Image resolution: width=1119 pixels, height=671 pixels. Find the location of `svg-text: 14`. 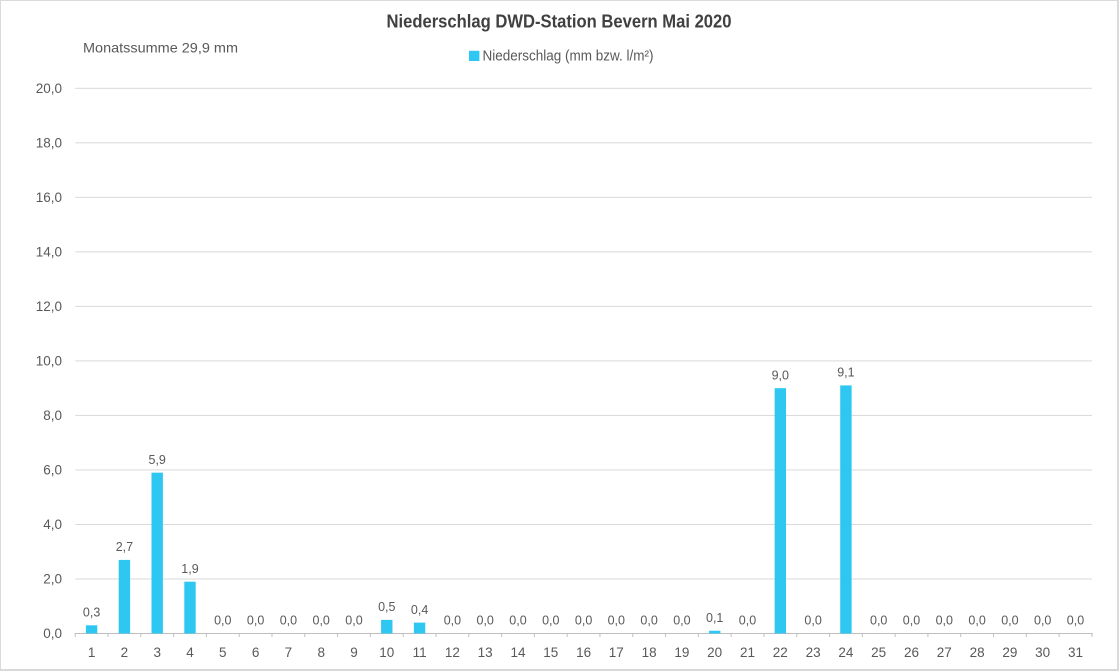

svg-text: 14 is located at coordinates (518, 652).